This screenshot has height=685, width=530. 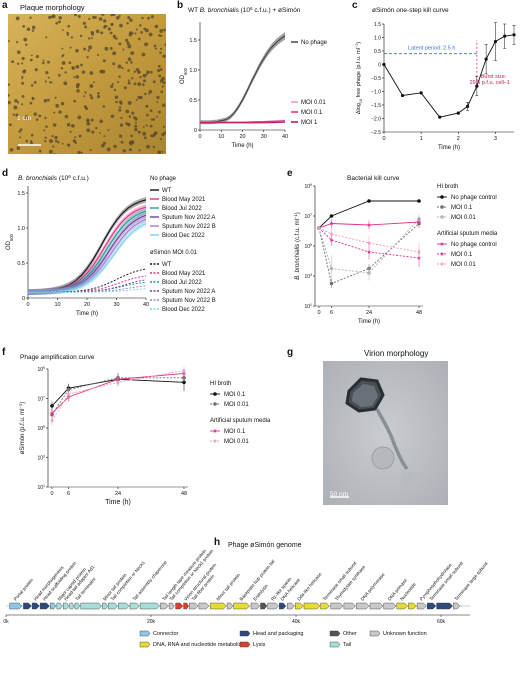 What do you see at coordinates (163, 179) in the screenshot?
I see `legend-group-title: No phage` at bounding box center [163, 179].